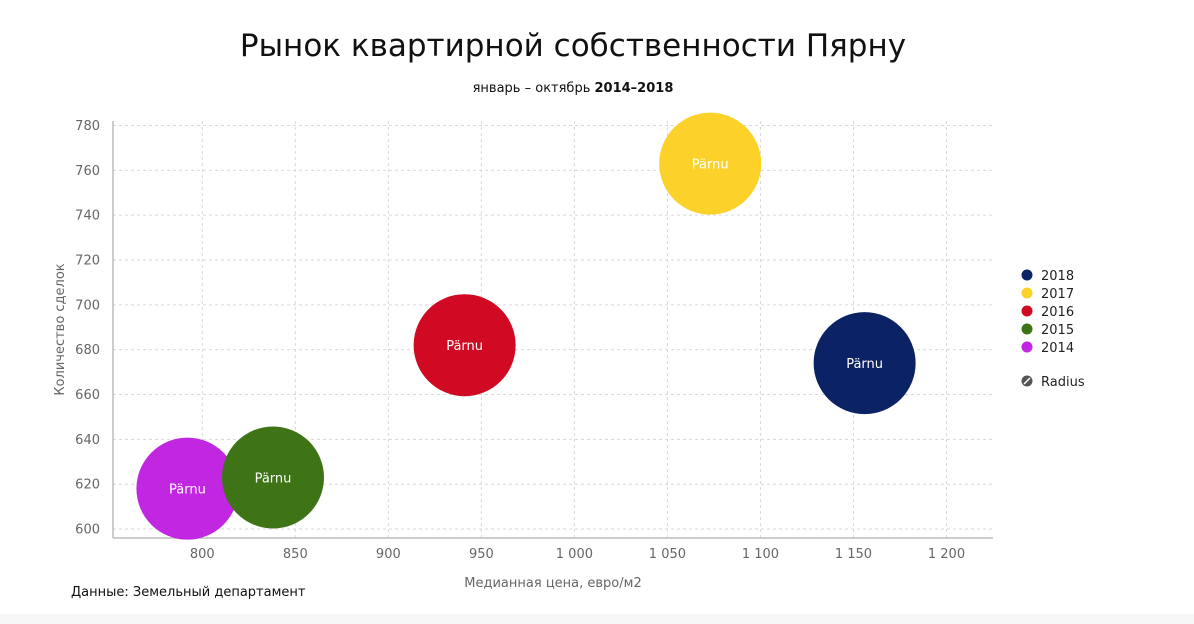 The height and width of the screenshot is (624, 1194). I want to click on legend-item-2017: 2017, so click(1048, 294).